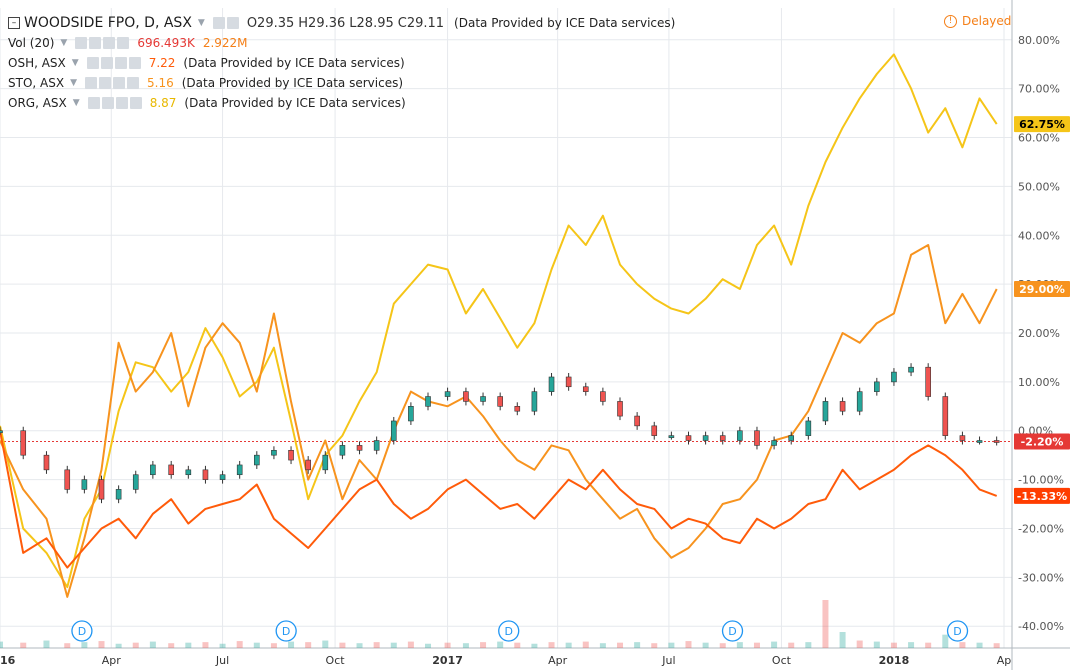 This screenshot has height=670, width=1070. Describe the element at coordinates (14, 23) in the screenshot. I see `collapse-icon: –` at that location.